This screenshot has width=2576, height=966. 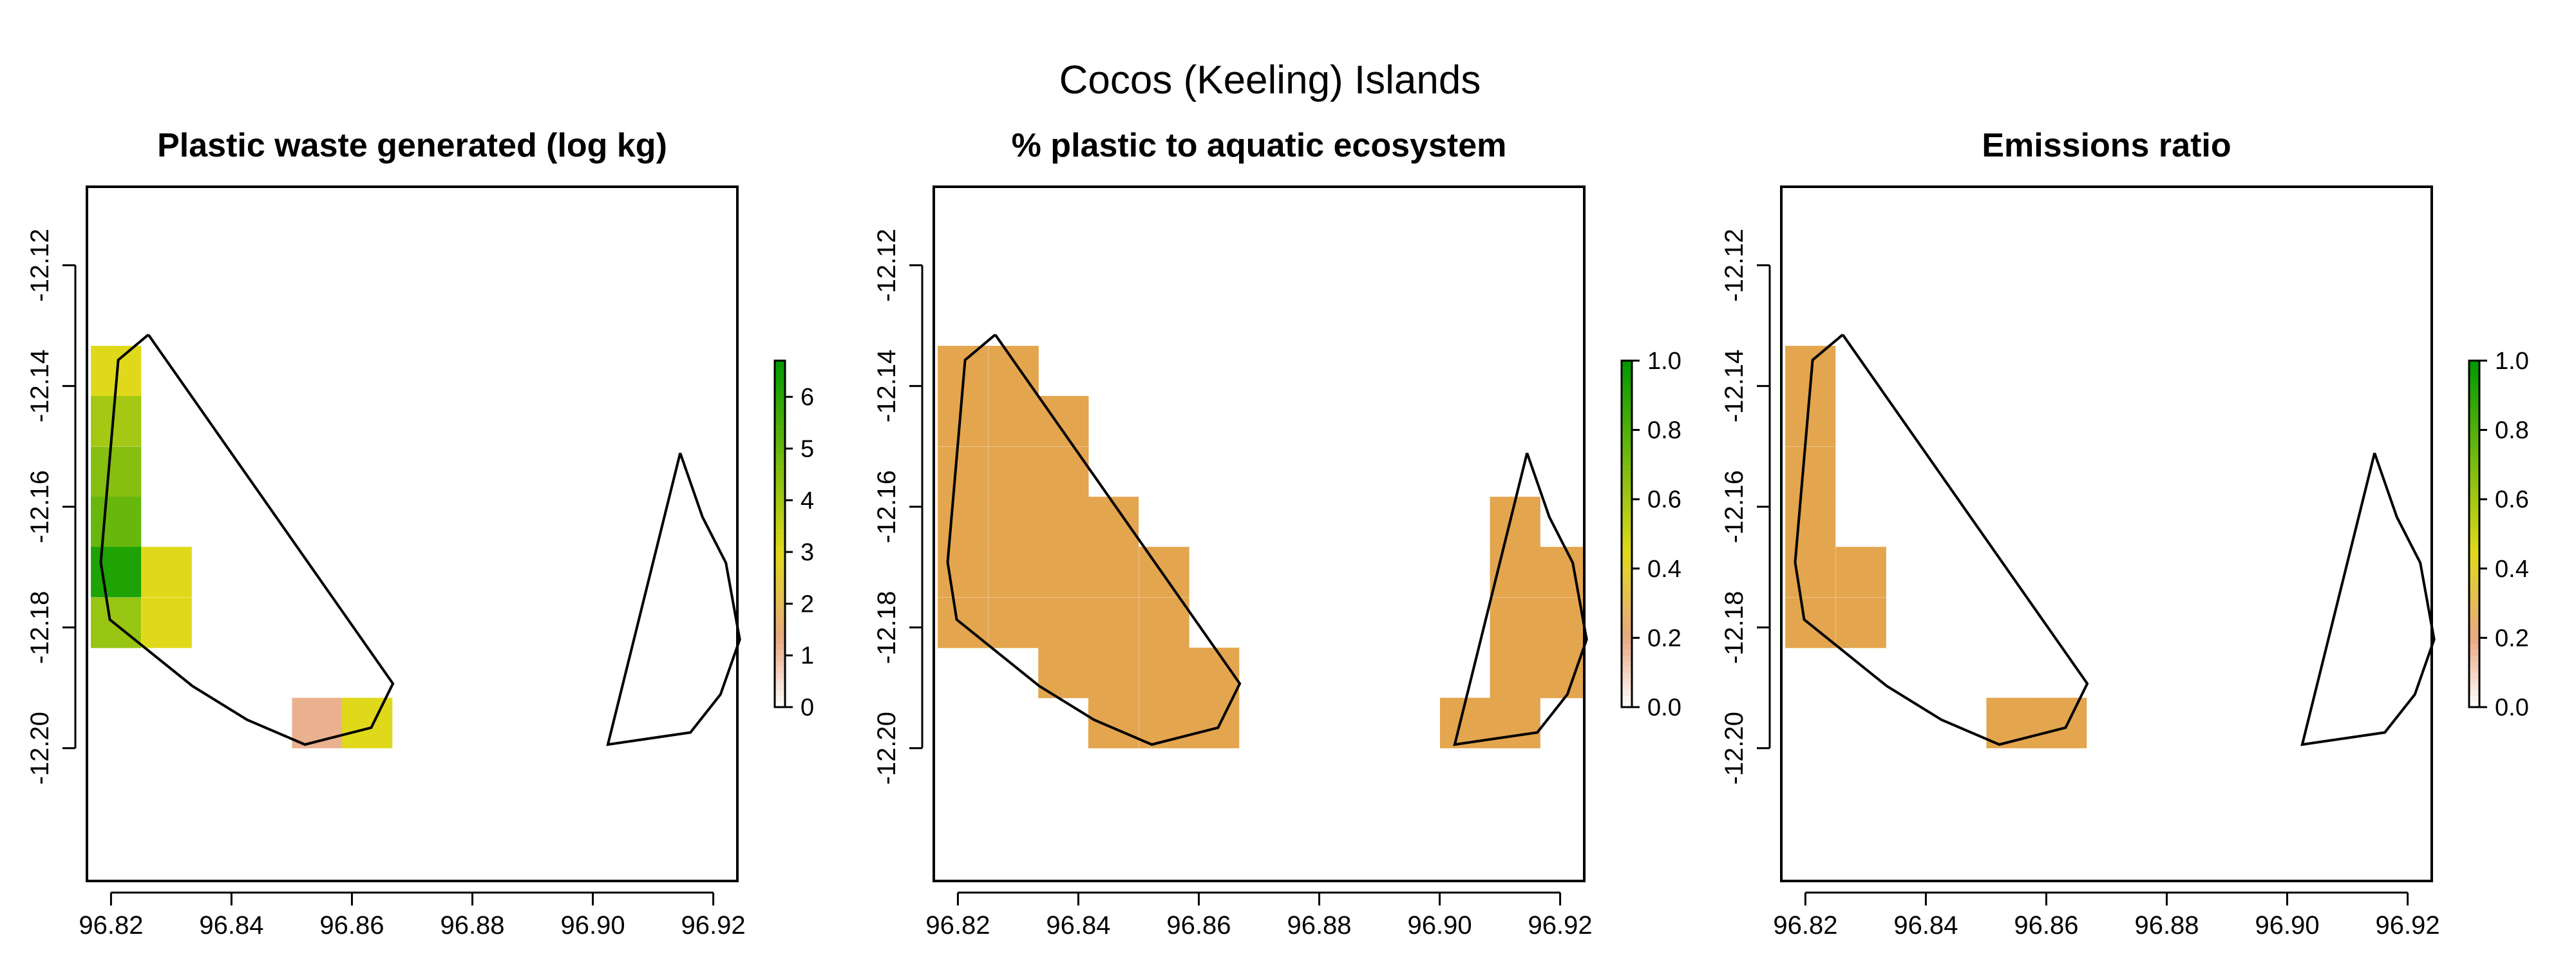 I want to click on y-tick-label: -12.18, so click(x=1734, y=627).